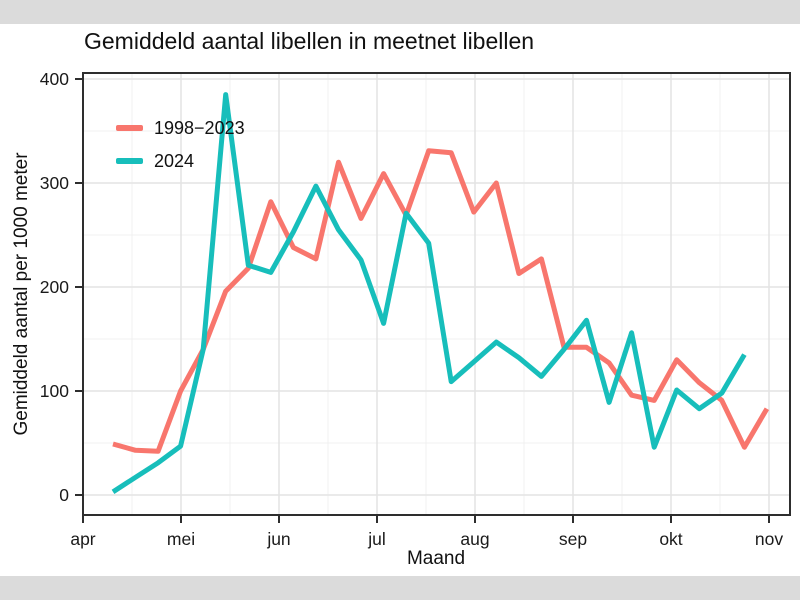 The width and height of the screenshot is (800, 600). Describe the element at coordinates (64, 495) in the screenshot. I see `y-tick-label: 0` at that location.